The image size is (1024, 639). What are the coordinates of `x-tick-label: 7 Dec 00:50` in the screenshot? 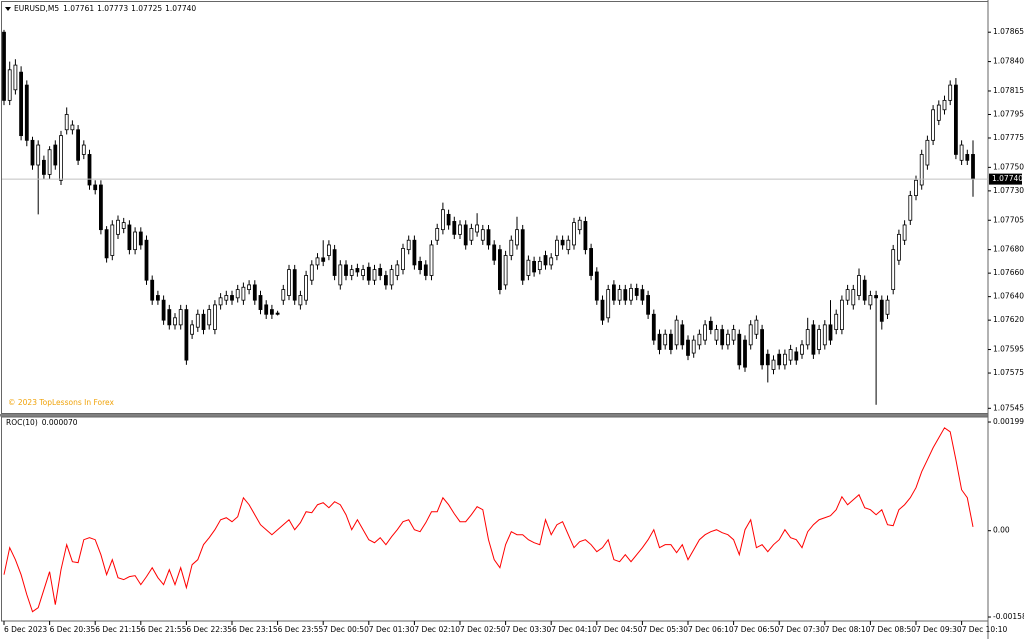 It's located at (346, 629).